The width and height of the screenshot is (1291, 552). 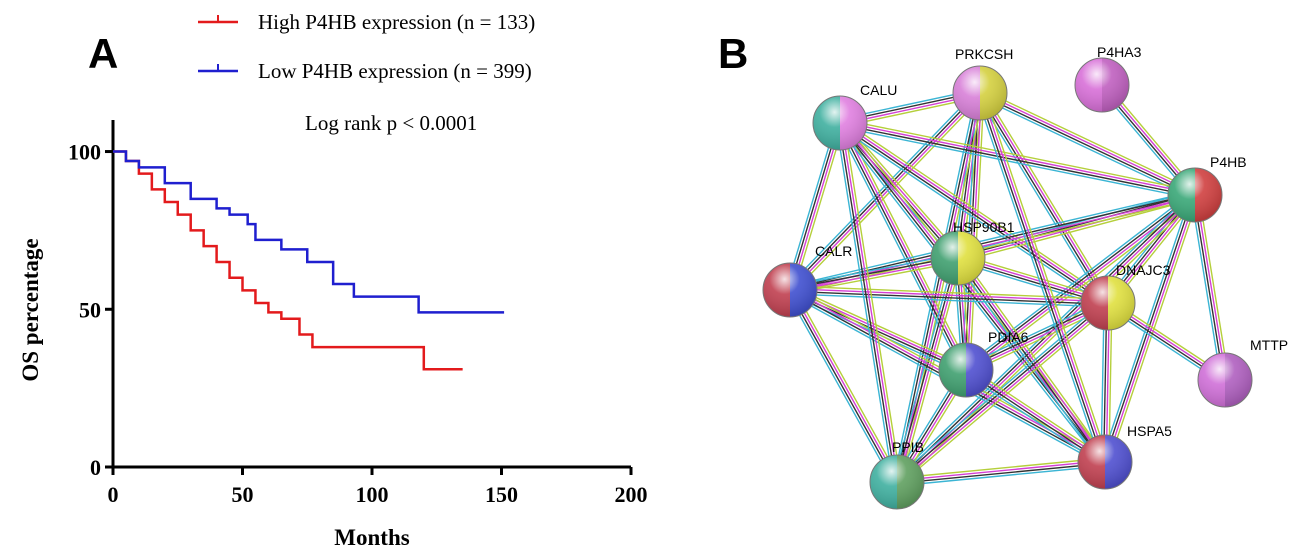 I want to click on node-label: HSP90B1, so click(x=984, y=227).